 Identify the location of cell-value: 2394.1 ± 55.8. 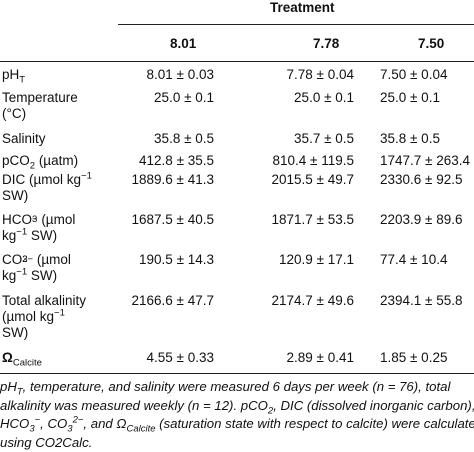
(421, 301).